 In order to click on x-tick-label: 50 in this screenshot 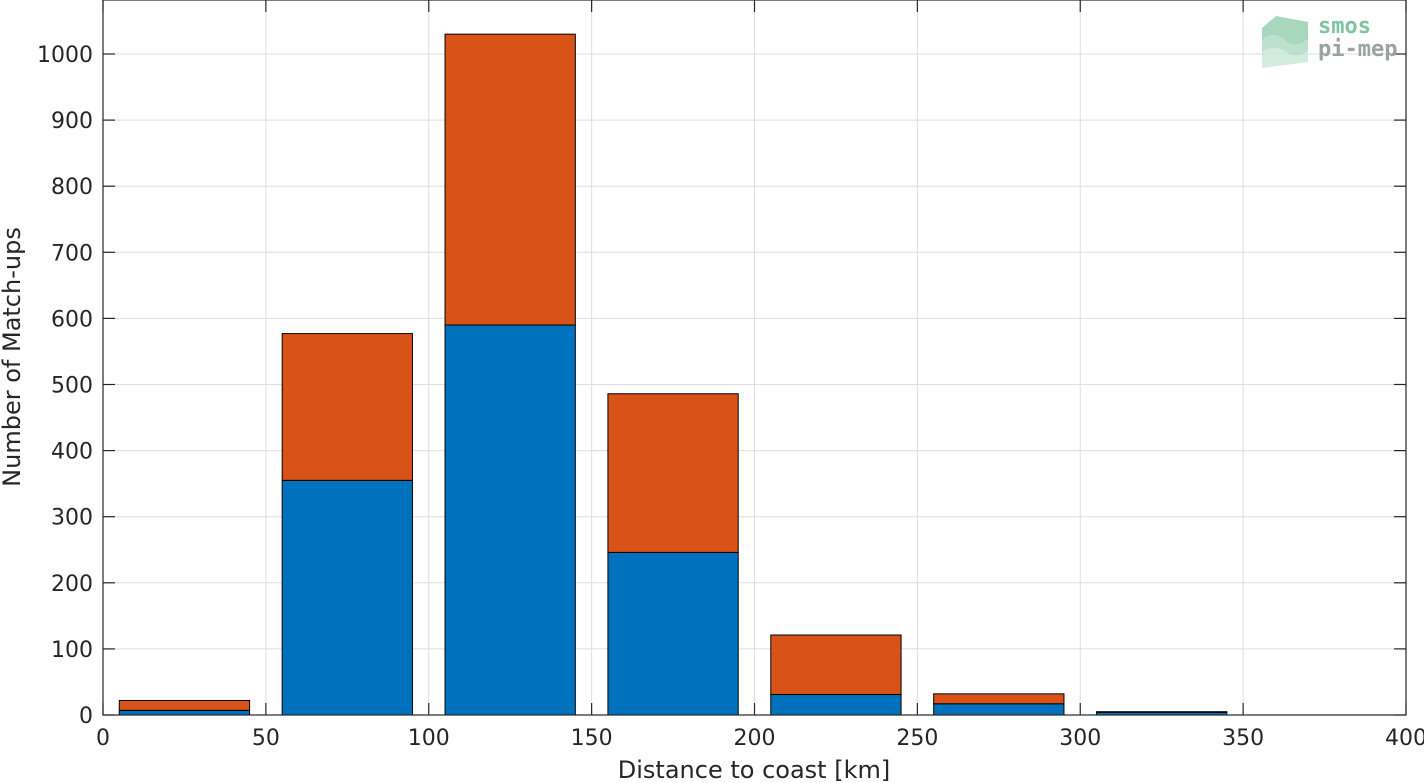, I will do `click(266, 738)`.